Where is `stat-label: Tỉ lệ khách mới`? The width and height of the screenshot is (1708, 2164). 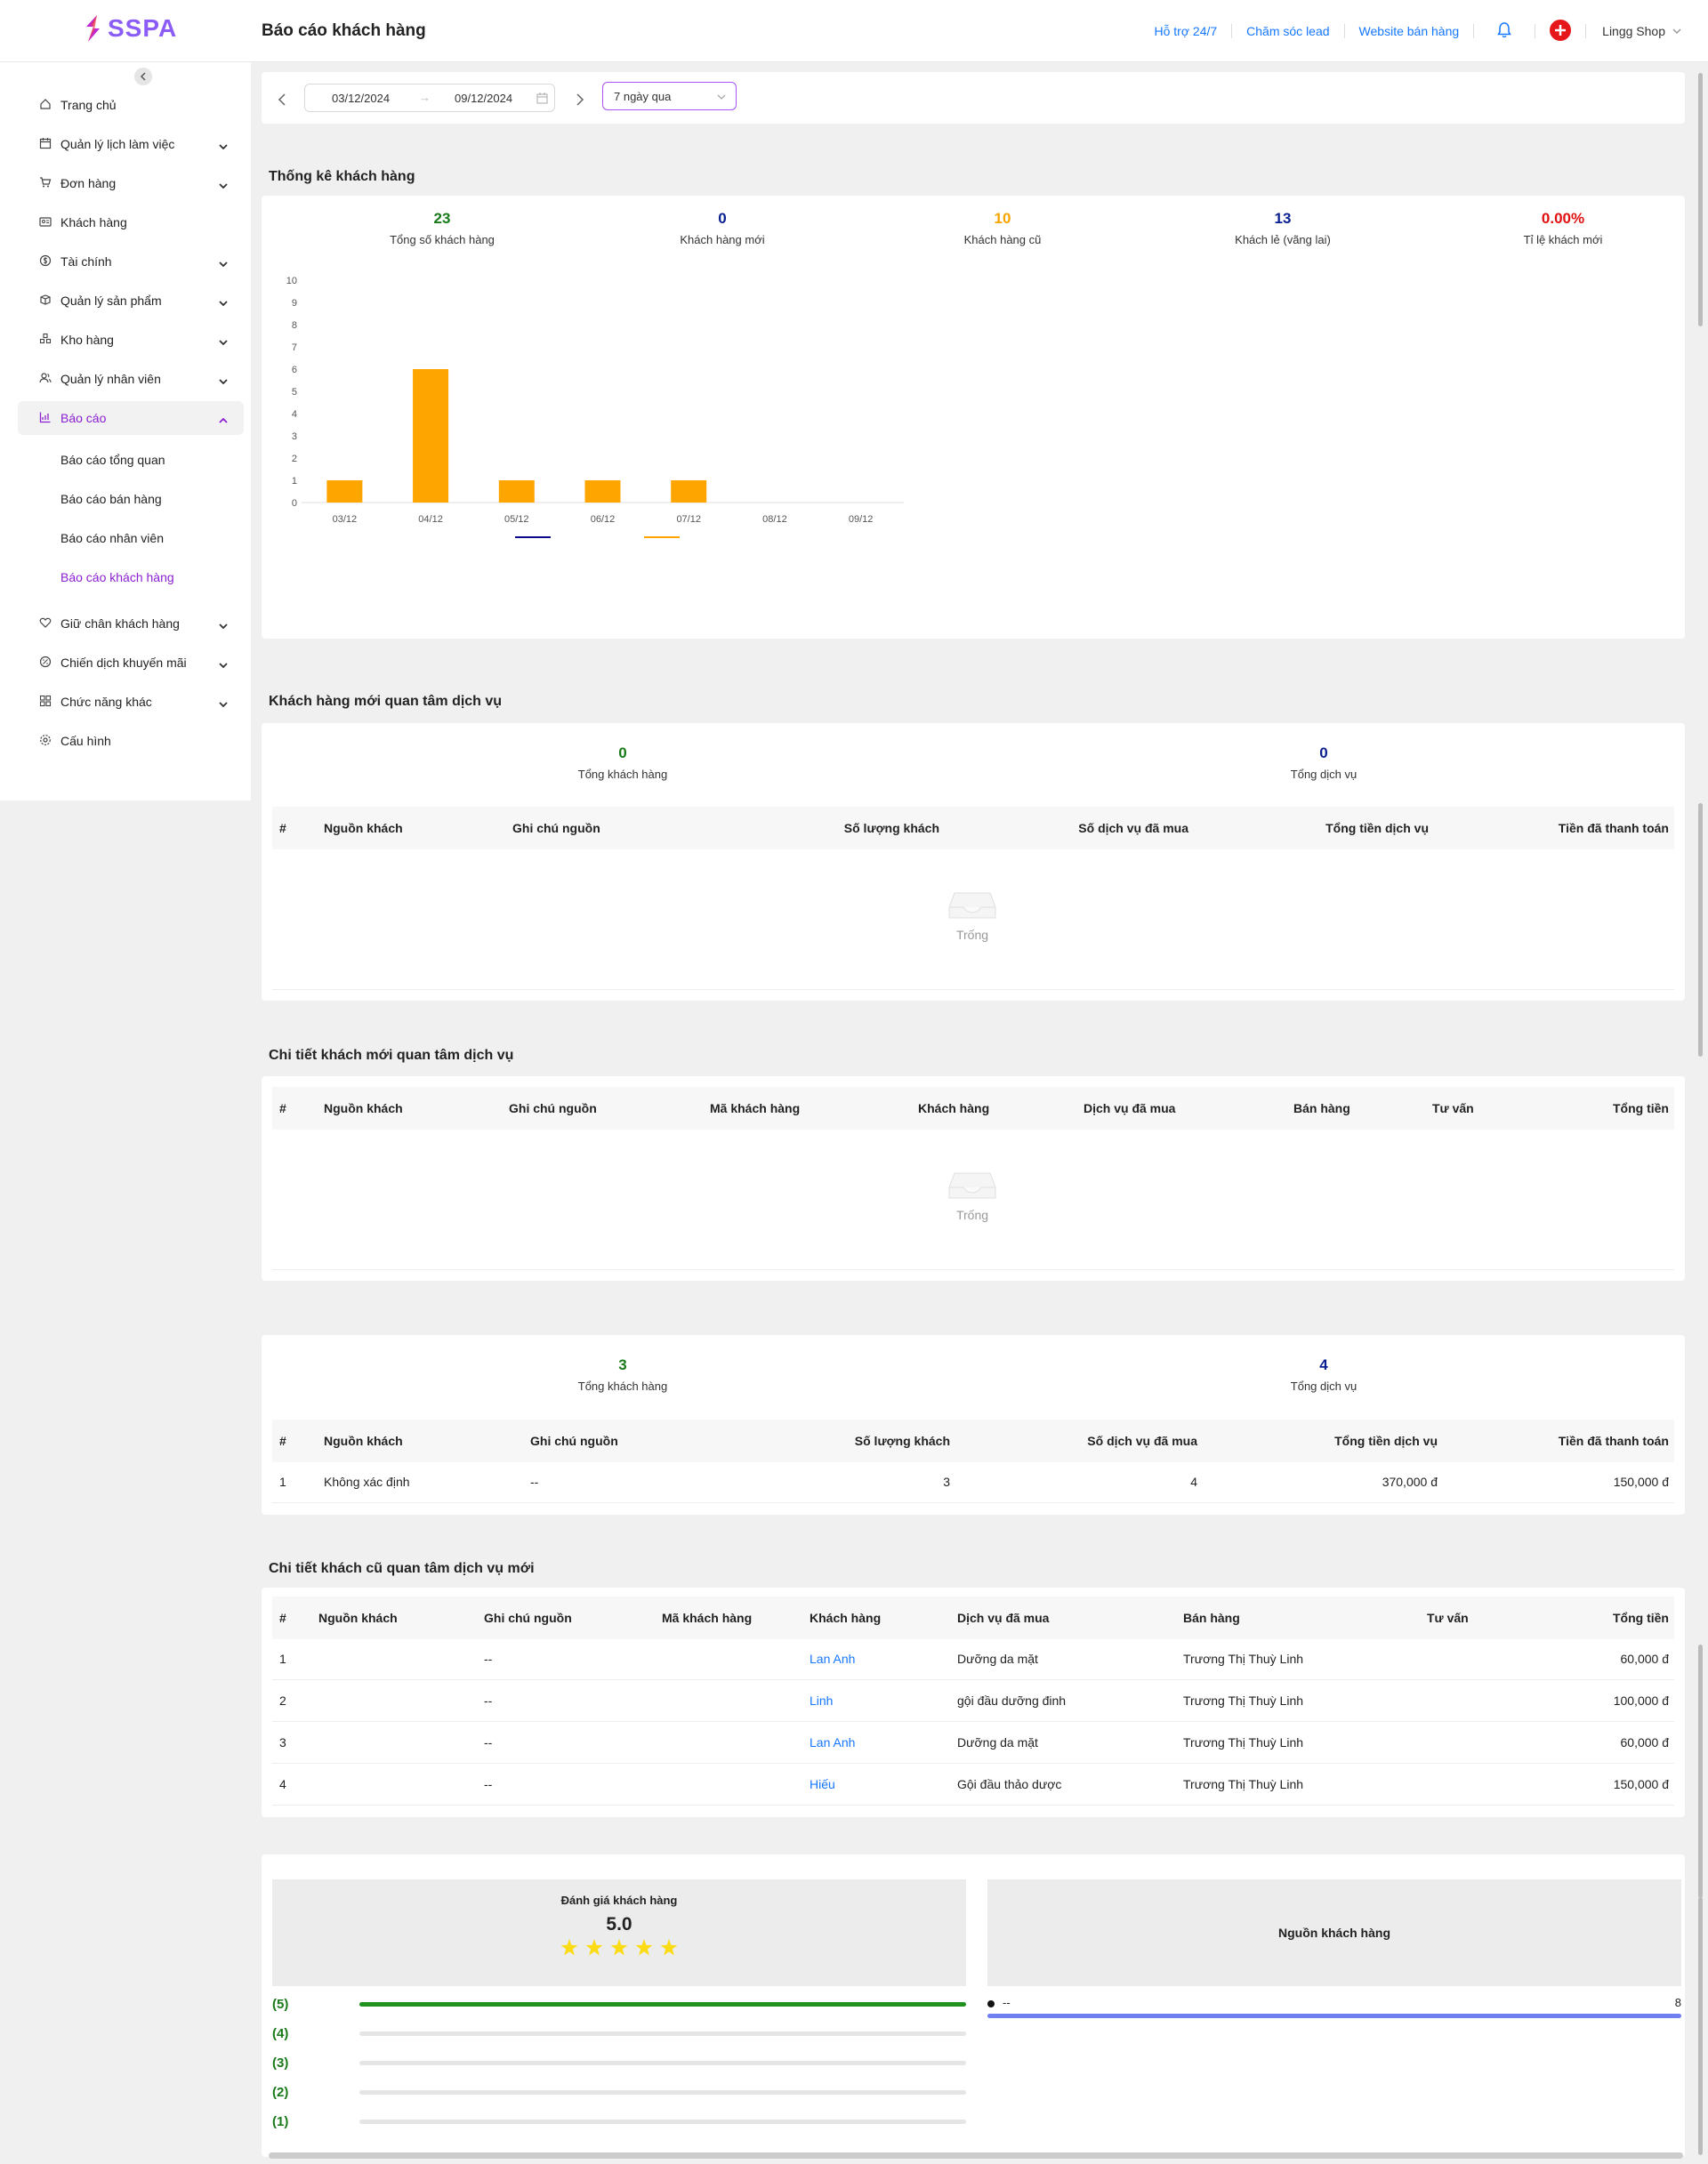
stat-label: Tỉ lệ khách mới is located at coordinates (1563, 239).